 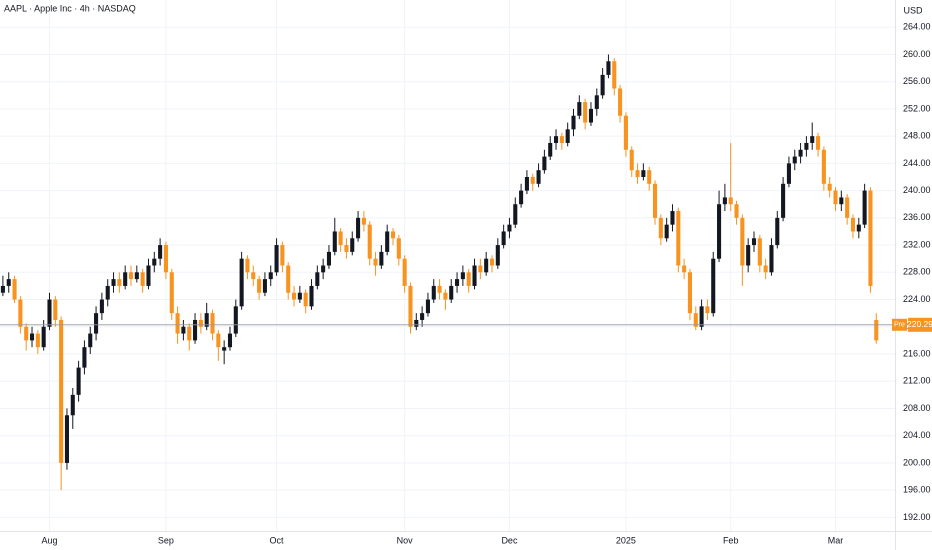 What do you see at coordinates (899, 324) in the screenshot?
I see `session-tag` at bounding box center [899, 324].